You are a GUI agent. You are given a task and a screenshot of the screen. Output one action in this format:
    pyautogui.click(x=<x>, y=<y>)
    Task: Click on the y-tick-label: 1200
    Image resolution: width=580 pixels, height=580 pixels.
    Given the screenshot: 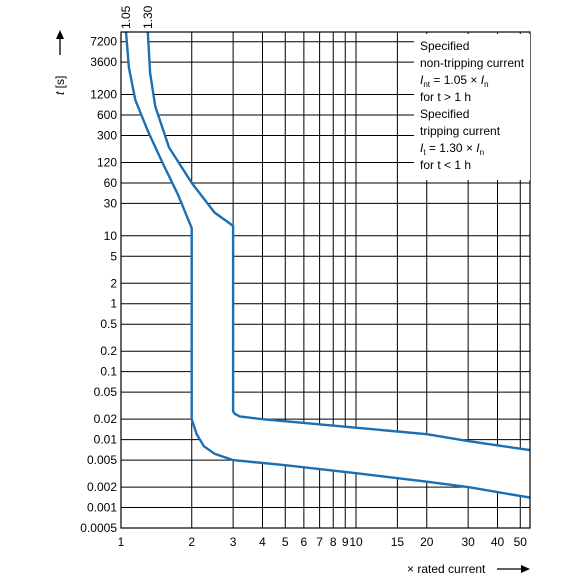 What is the action you would take?
    pyautogui.click(x=103, y=95)
    